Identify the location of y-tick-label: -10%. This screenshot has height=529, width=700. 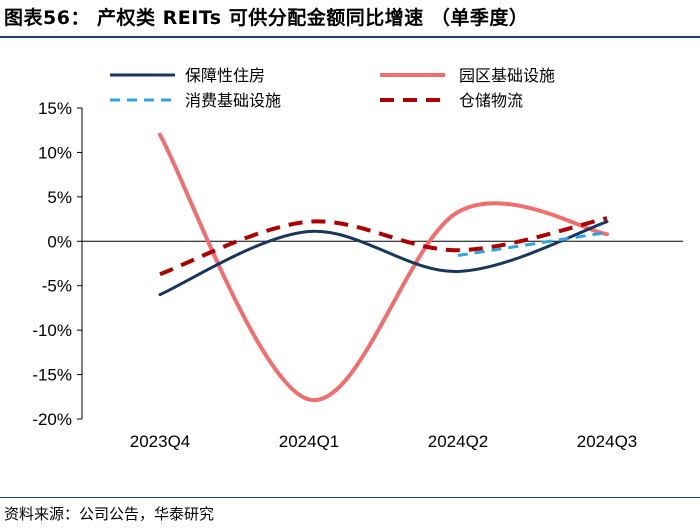
(52, 330).